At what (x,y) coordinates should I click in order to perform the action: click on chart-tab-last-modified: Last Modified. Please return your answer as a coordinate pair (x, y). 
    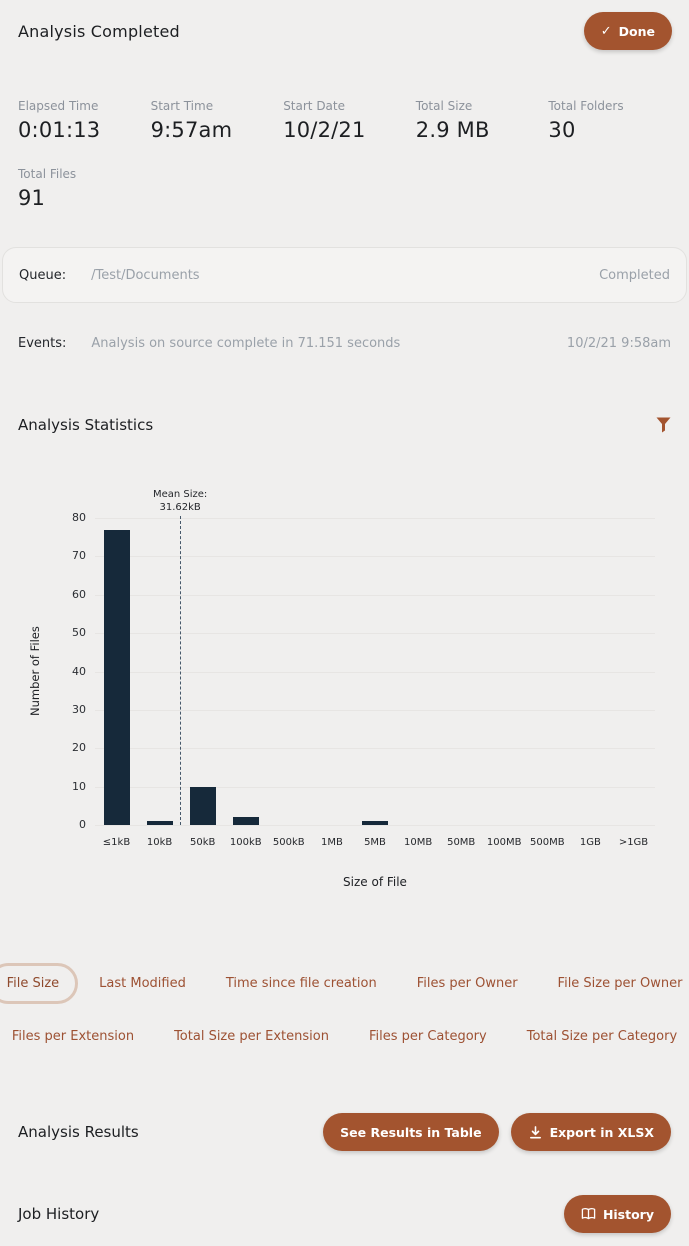
    Looking at the image, I should click on (142, 983).